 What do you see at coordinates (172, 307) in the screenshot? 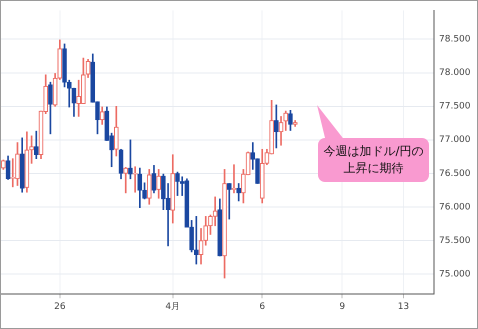
I see `x-tick-label: 4月` at bounding box center [172, 307].